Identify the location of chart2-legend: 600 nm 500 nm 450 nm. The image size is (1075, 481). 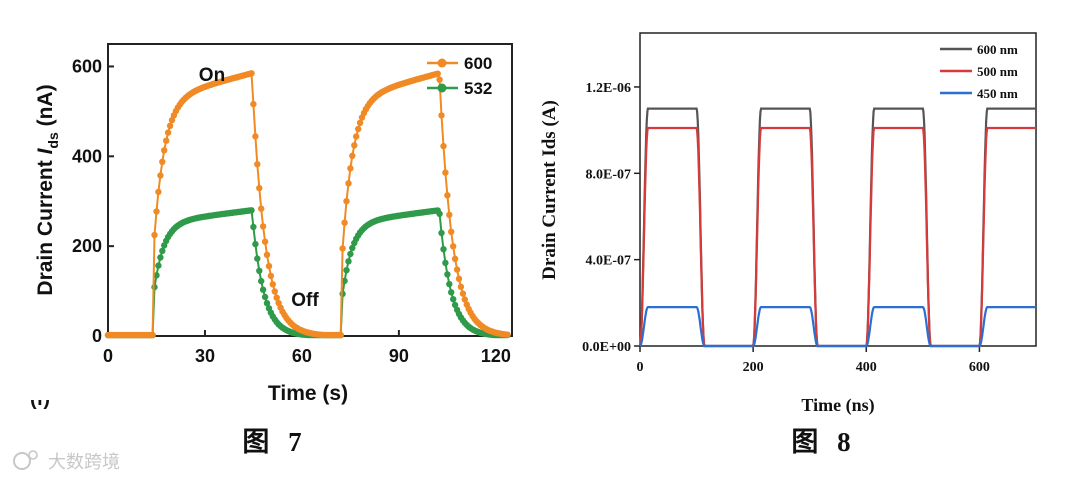
(979, 71).